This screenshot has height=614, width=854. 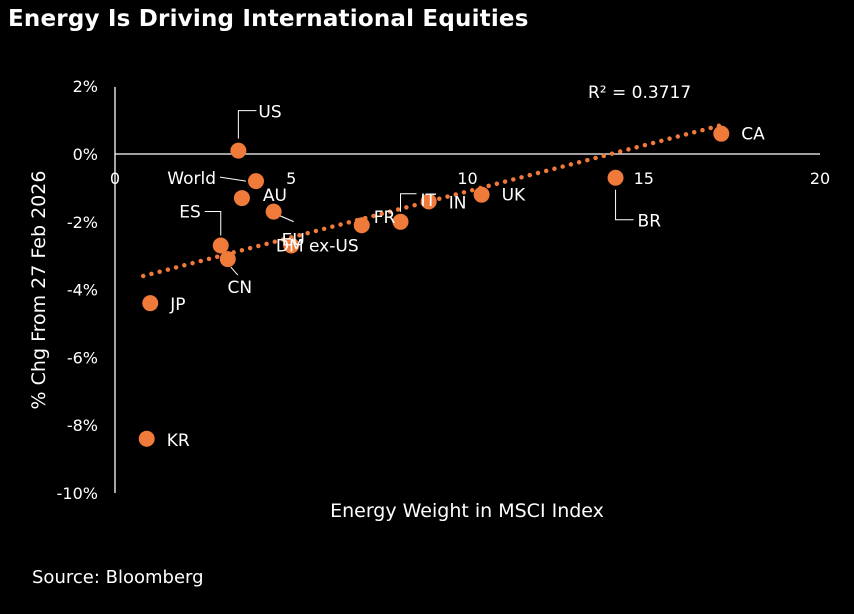 I want to click on label-uk: UK, so click(x=514, y=196).